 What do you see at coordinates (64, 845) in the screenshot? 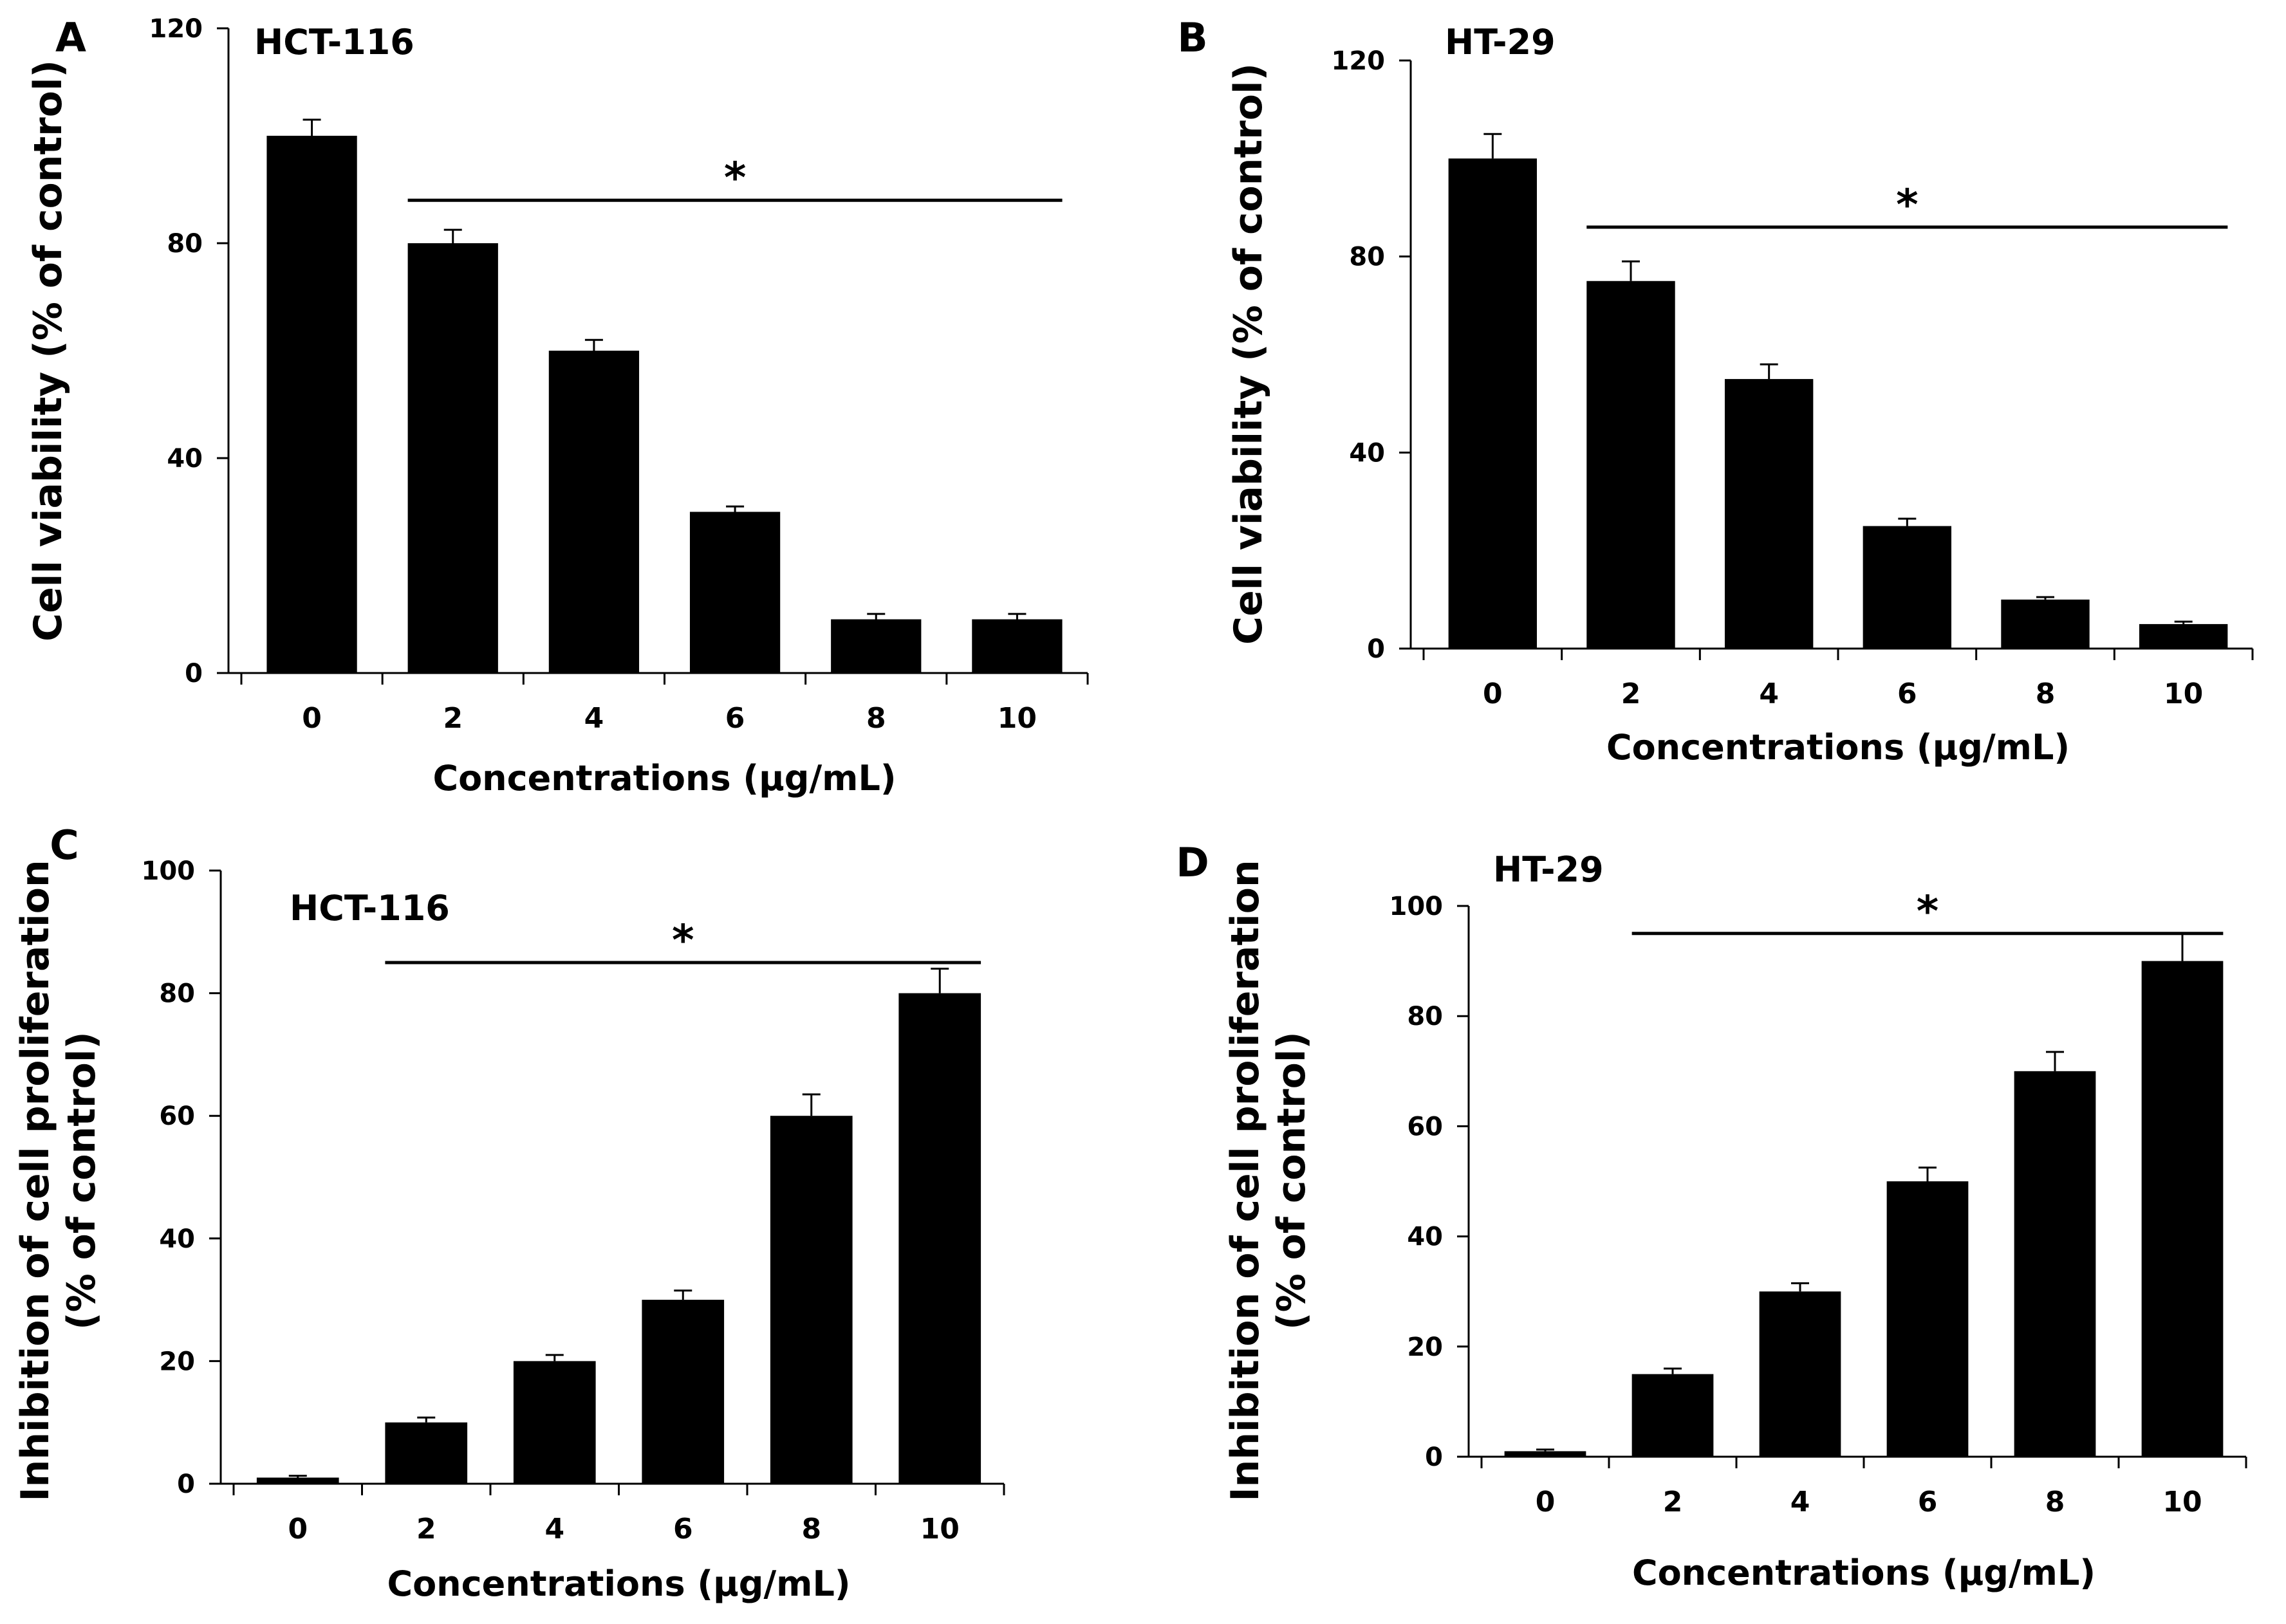
I see `panel-letter: C` at bounding box center [64, 845].